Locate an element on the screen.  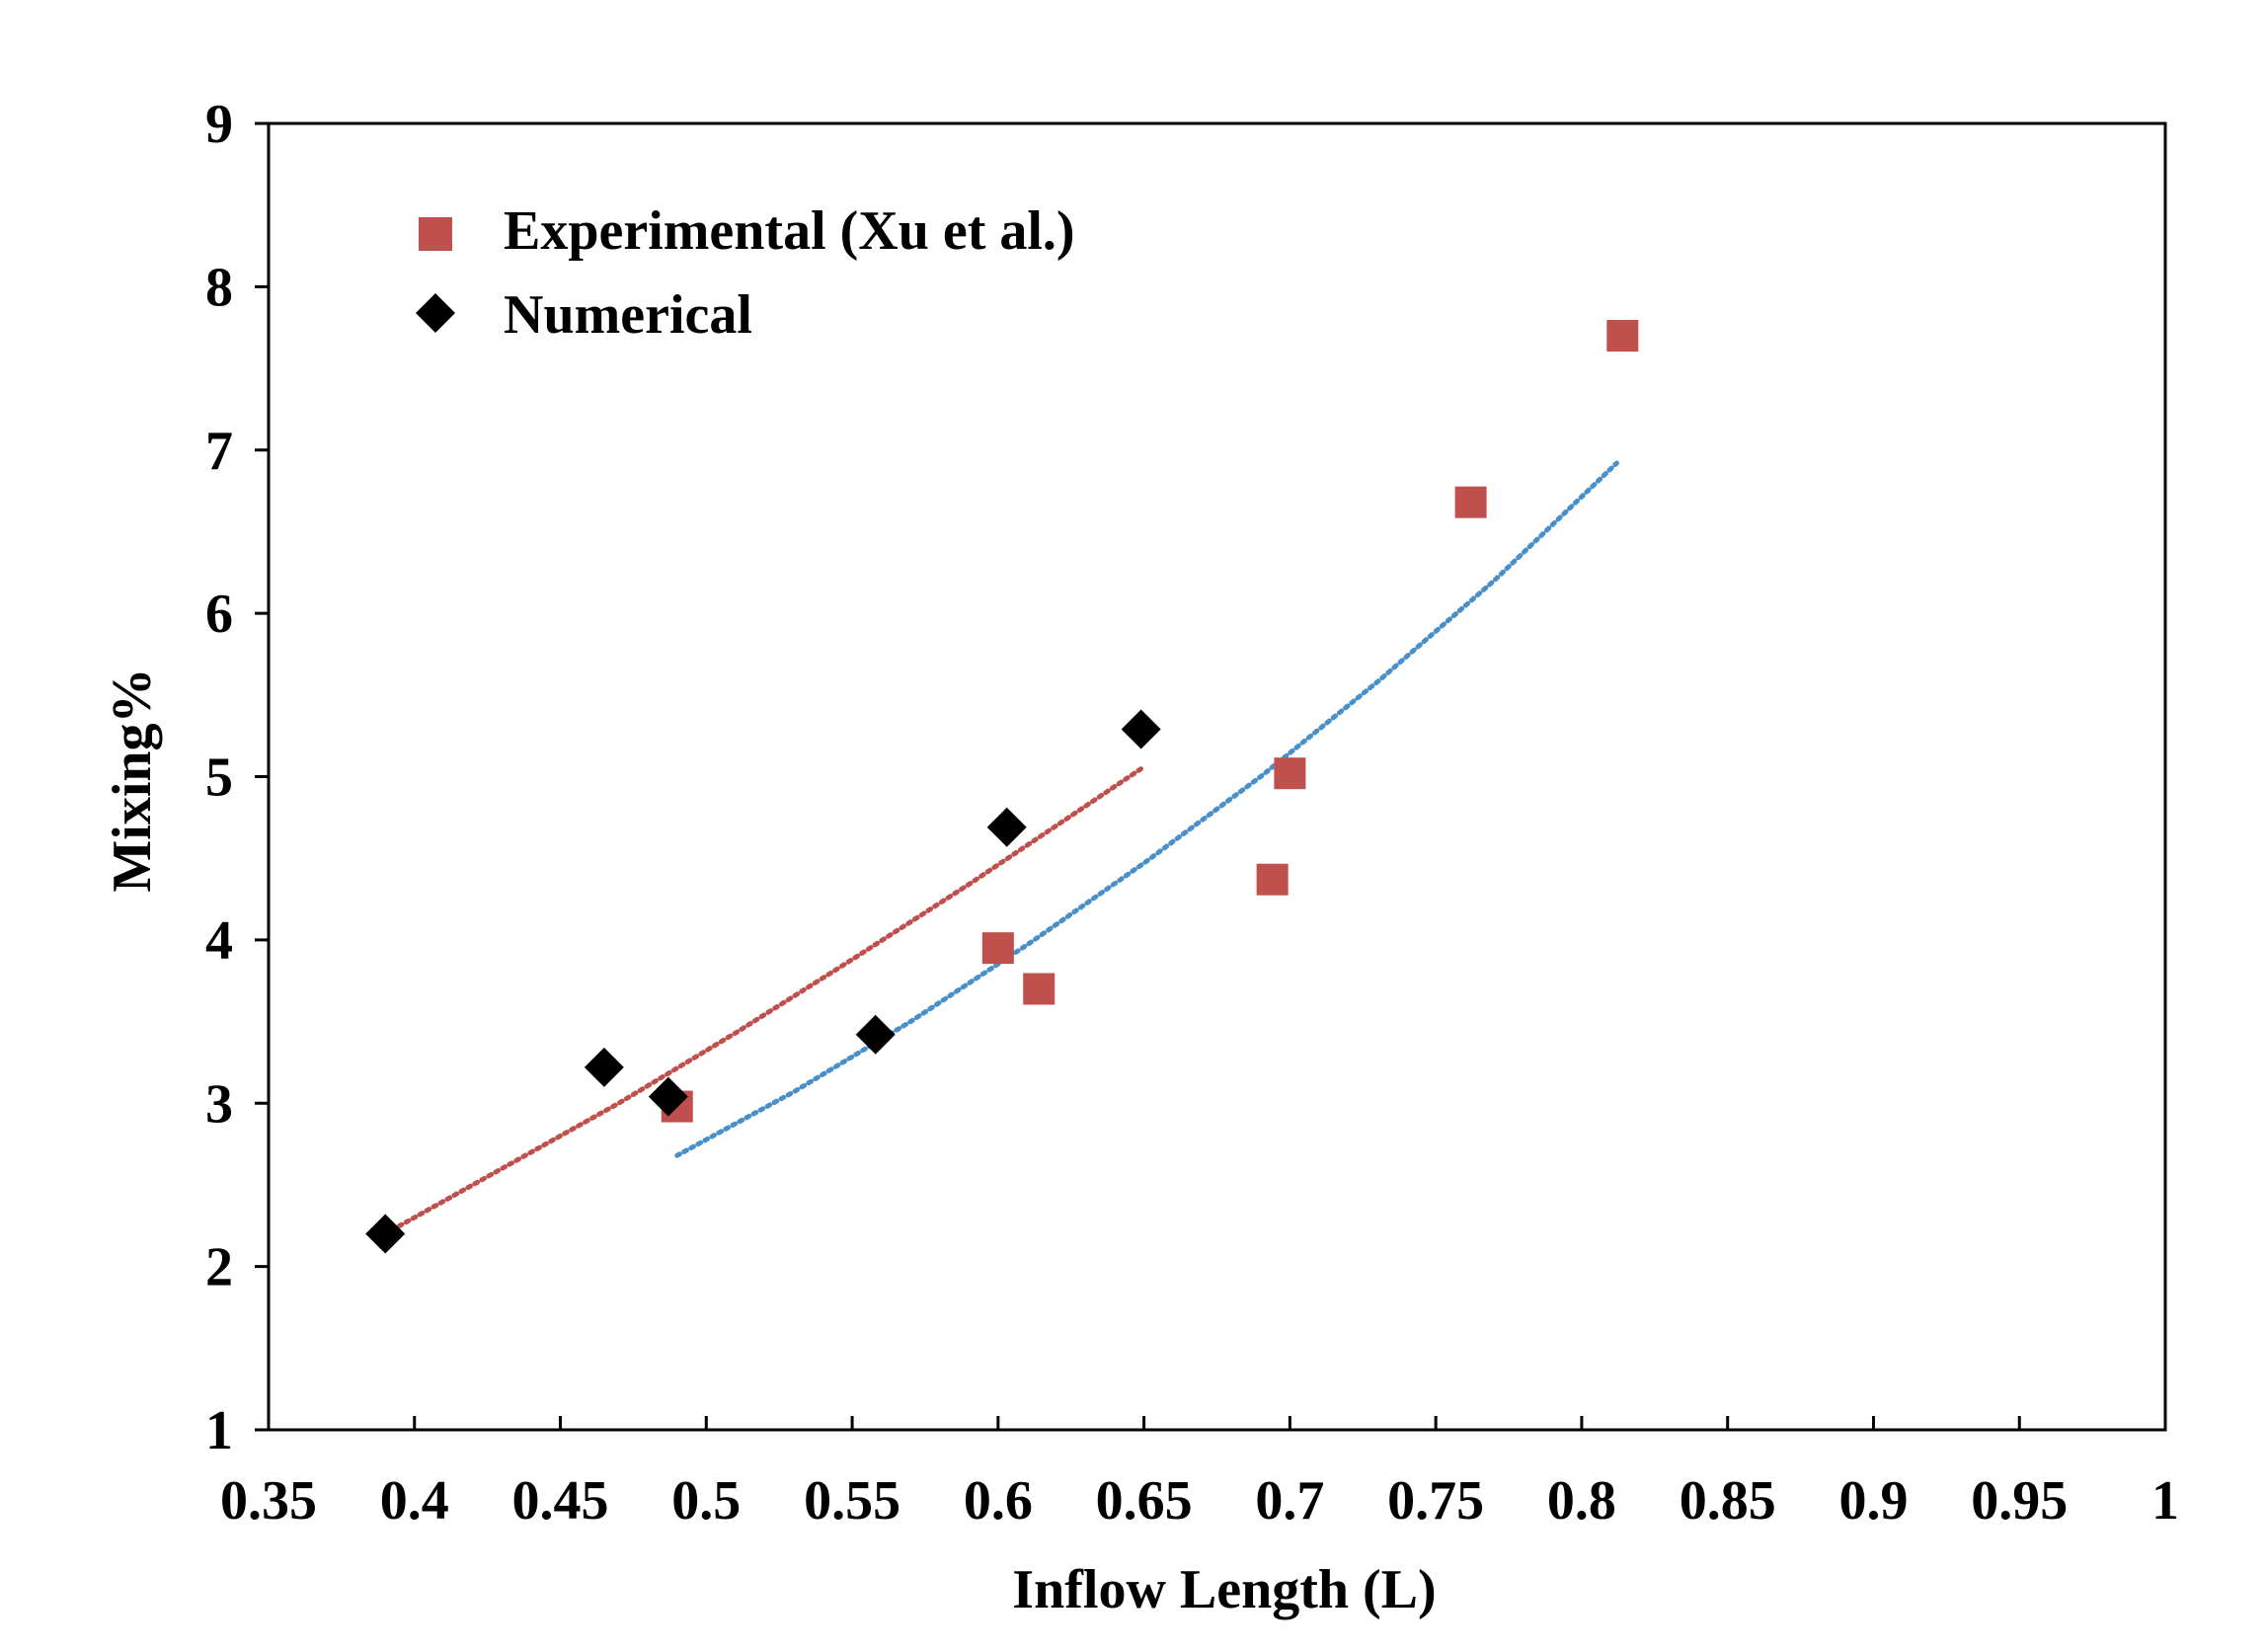
x-tick-label: 0.9 is located at coordinates (1873, 1501).